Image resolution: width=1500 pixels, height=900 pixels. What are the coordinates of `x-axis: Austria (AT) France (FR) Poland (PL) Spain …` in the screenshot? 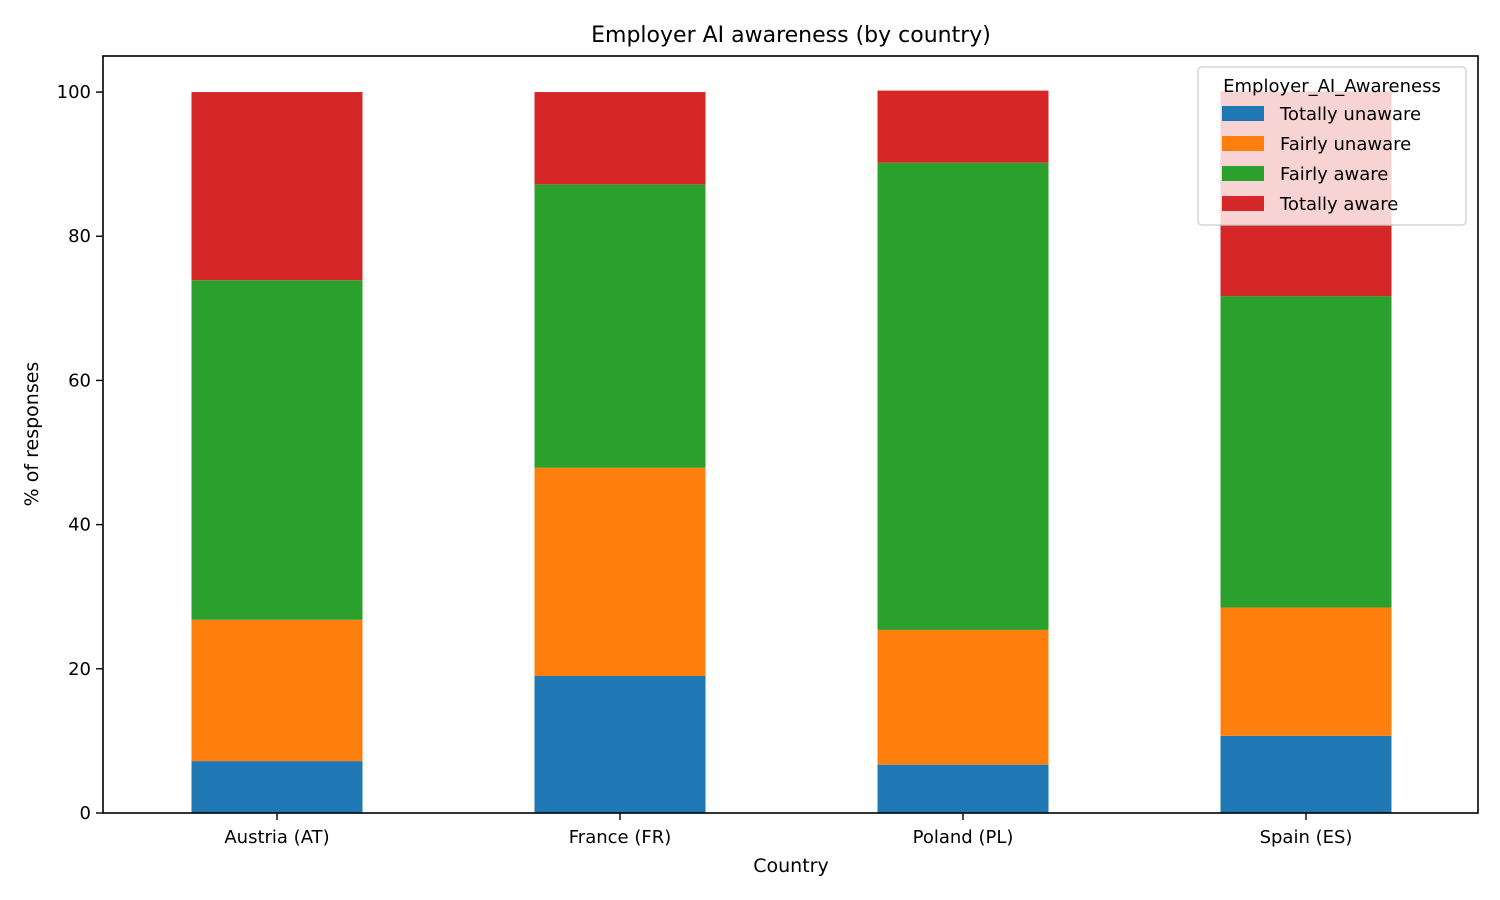 It's located at (788, 830).